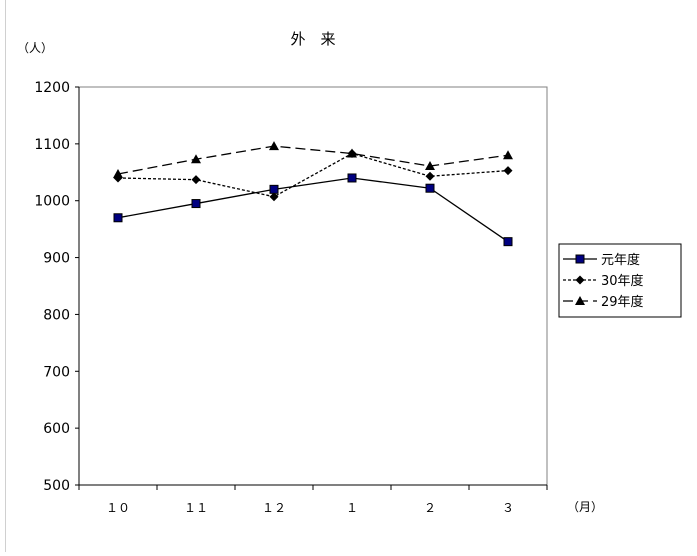  I want to click on y-tick-label: 600, so click(56, 429).